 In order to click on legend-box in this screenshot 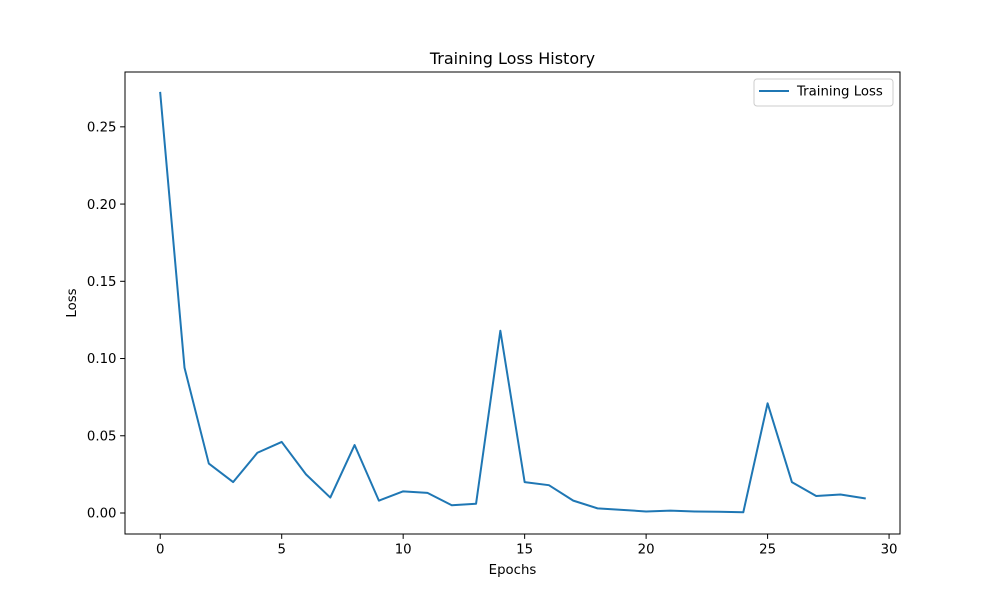, I will do `click(823, 92)`.